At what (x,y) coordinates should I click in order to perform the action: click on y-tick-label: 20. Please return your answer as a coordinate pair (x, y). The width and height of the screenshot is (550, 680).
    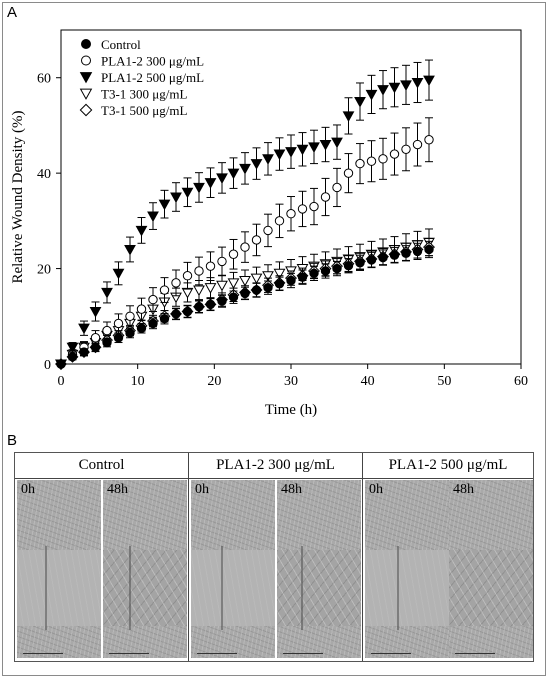
    Looking at the image, I should click on (44, 270).